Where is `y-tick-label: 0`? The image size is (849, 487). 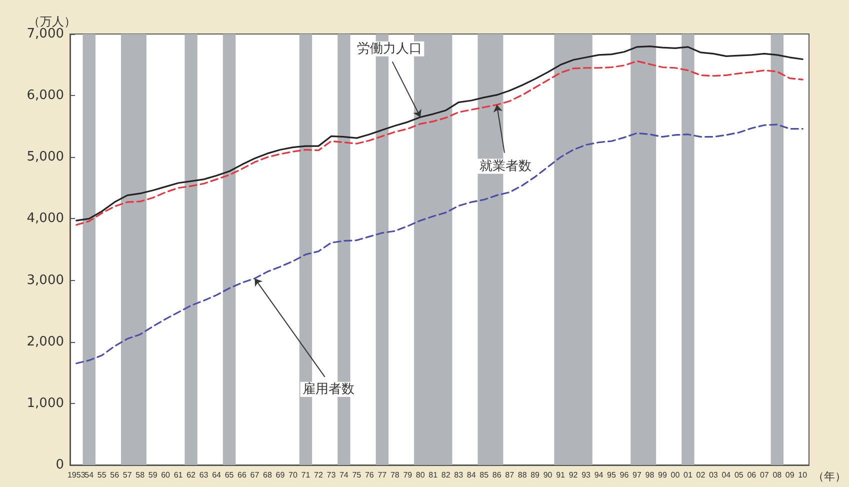 y-tick-label: 0 is located at coordinates (60, 465).